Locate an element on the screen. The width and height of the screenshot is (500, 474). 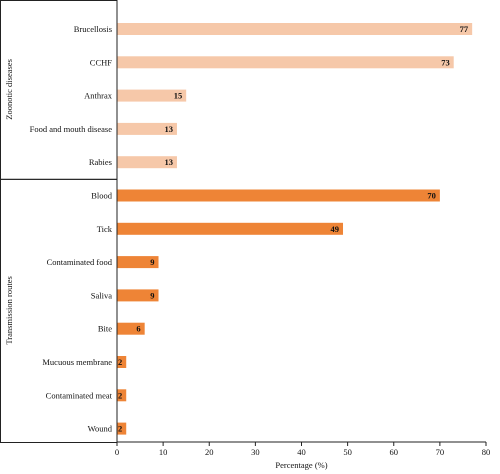
category-label: Rabies is located at coordinates (100, 162).